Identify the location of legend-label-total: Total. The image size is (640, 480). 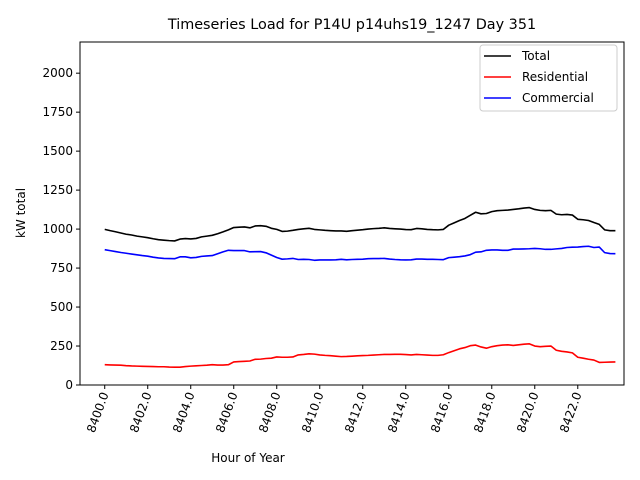
(535, 56).